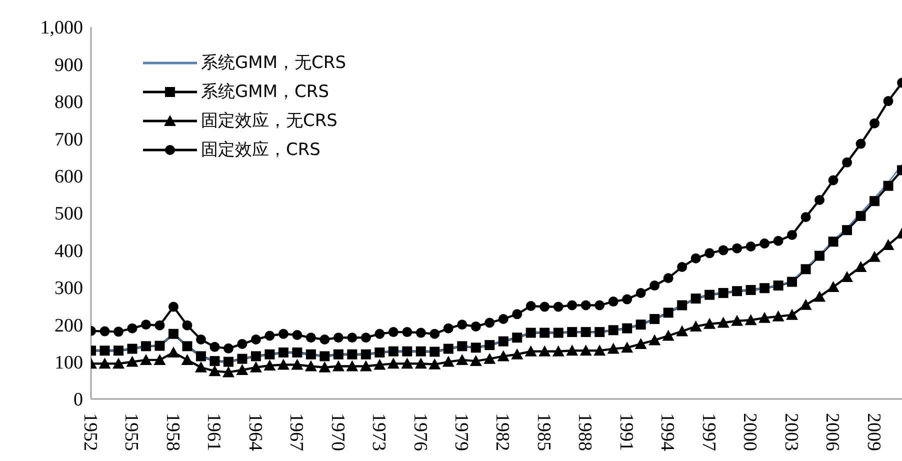  What do you see at coordinates (68, 325) in the screenshot?
I see `y-tick-label: 200` at bounding box center [68, 325].